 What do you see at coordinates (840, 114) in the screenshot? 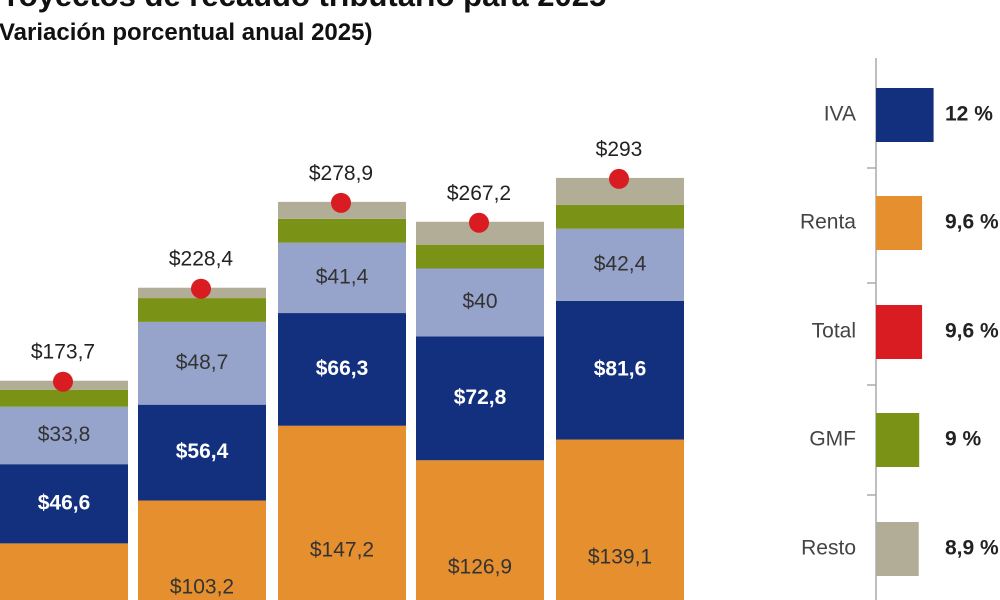
I see `legend-label: IVA` at bounding box center [840, 114].